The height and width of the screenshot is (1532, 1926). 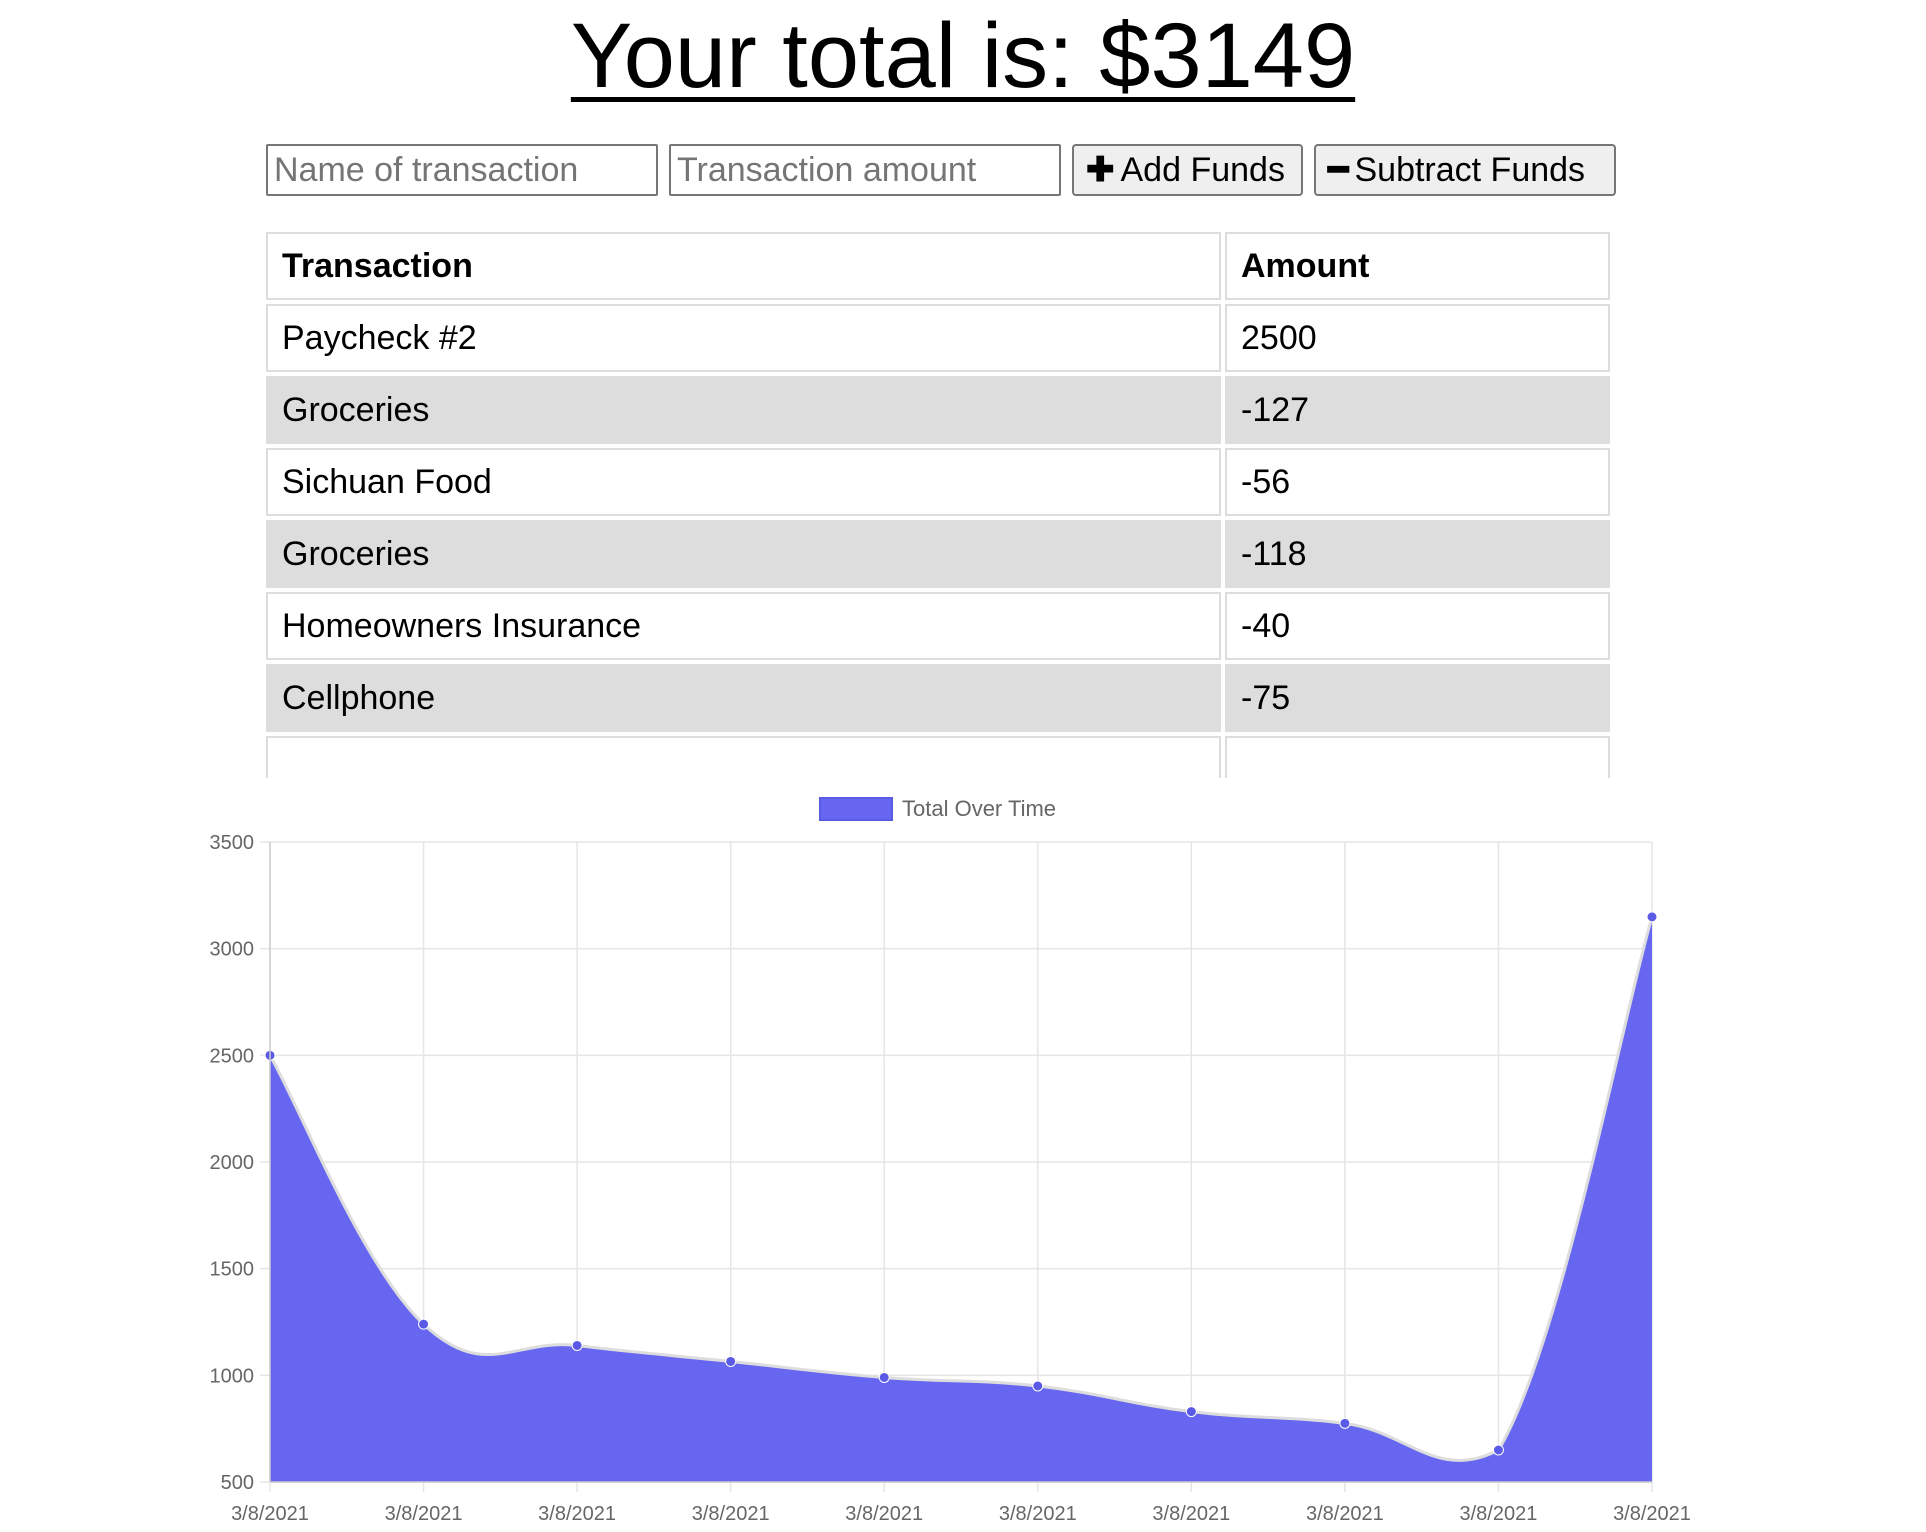 What do you see at coordinates (232, 1056) in the screenshot?
I see `y-tick-label: 2500` at bounding box center [232, 1056].